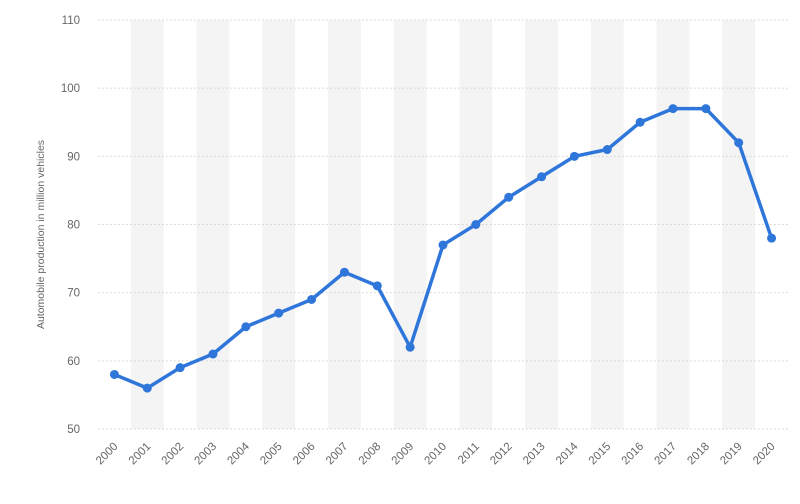 The height and width of the screenshot is (504, 800). What do you see at coordinates (633, 454) in the screenshot?
I see `x-tick-label-2016: 2016` at bounding box center [633, 454].